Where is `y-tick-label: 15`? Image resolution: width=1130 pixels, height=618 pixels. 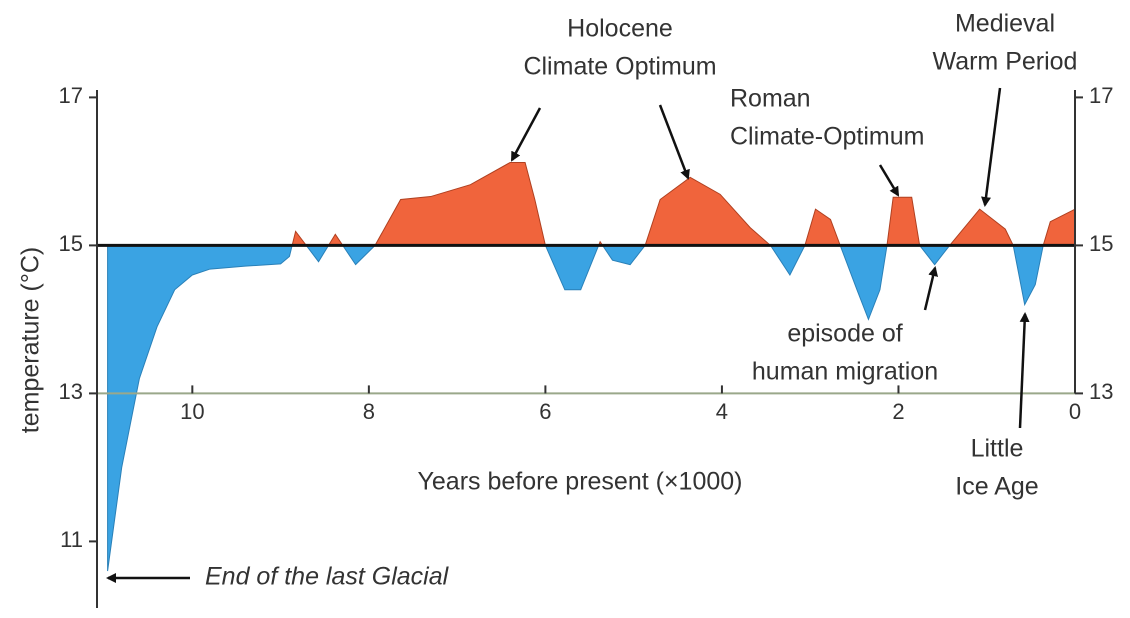
y-tick-label: 15 is located at coordinates (71, 243).